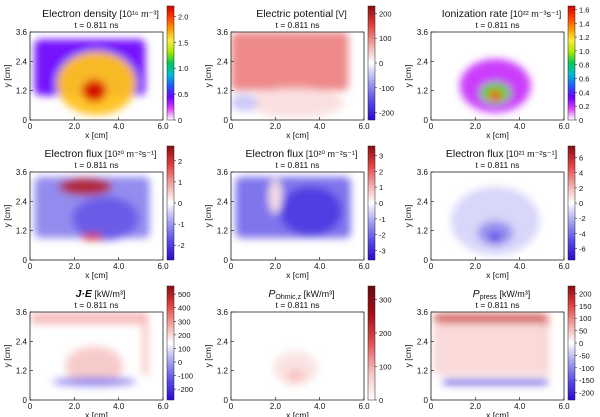 The width and height of the screenshot is (600, 417). What do you see at coordinates (581, 188) in the screenshot?
I see `colorbar-tick-label: 2` at bounding box center [581, 188].